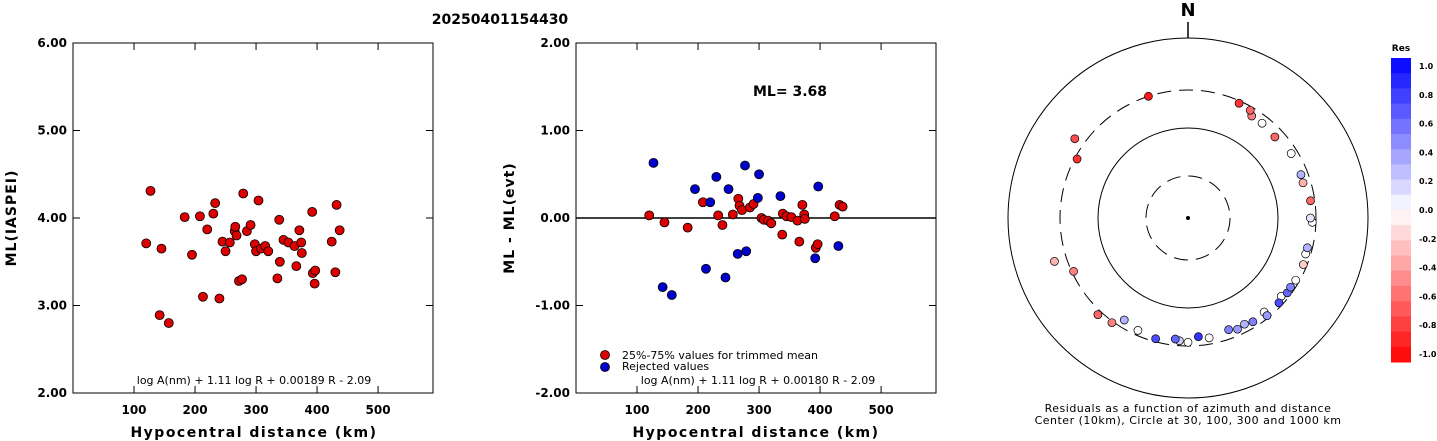  Describe the element at coordinates (317, 410) in the screenshot. I see `magnitude-chart-xtick-label: 400` at that location.